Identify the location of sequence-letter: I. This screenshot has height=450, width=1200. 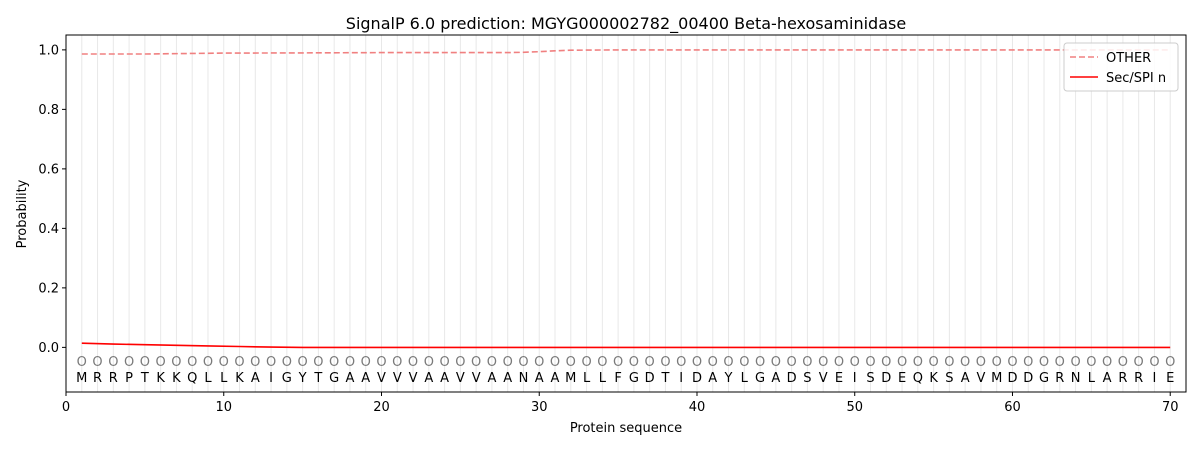
(855, 378).